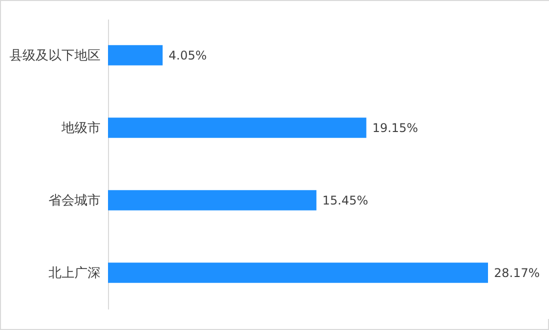  Describe the element at coordinates (187, 55) in the screenshot. I see `data-label: 4.05%` at that location.